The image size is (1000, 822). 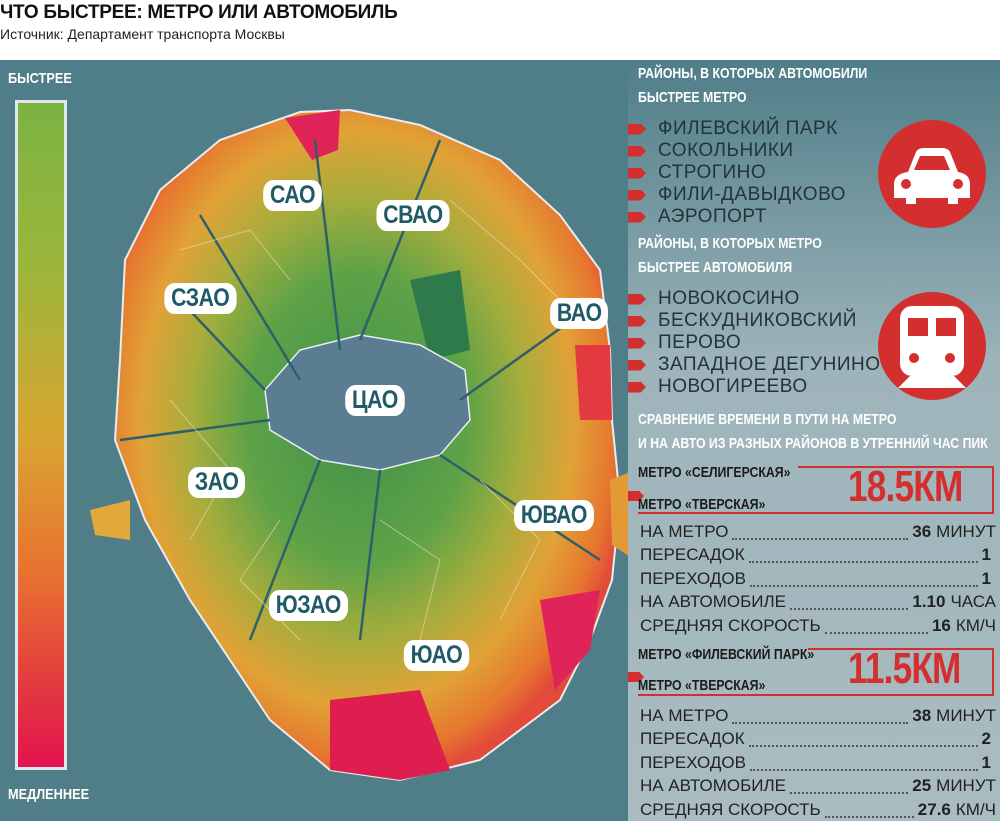 I want to click on district-label-yuzao: ЮЗАО, so click(x=308, y=605).